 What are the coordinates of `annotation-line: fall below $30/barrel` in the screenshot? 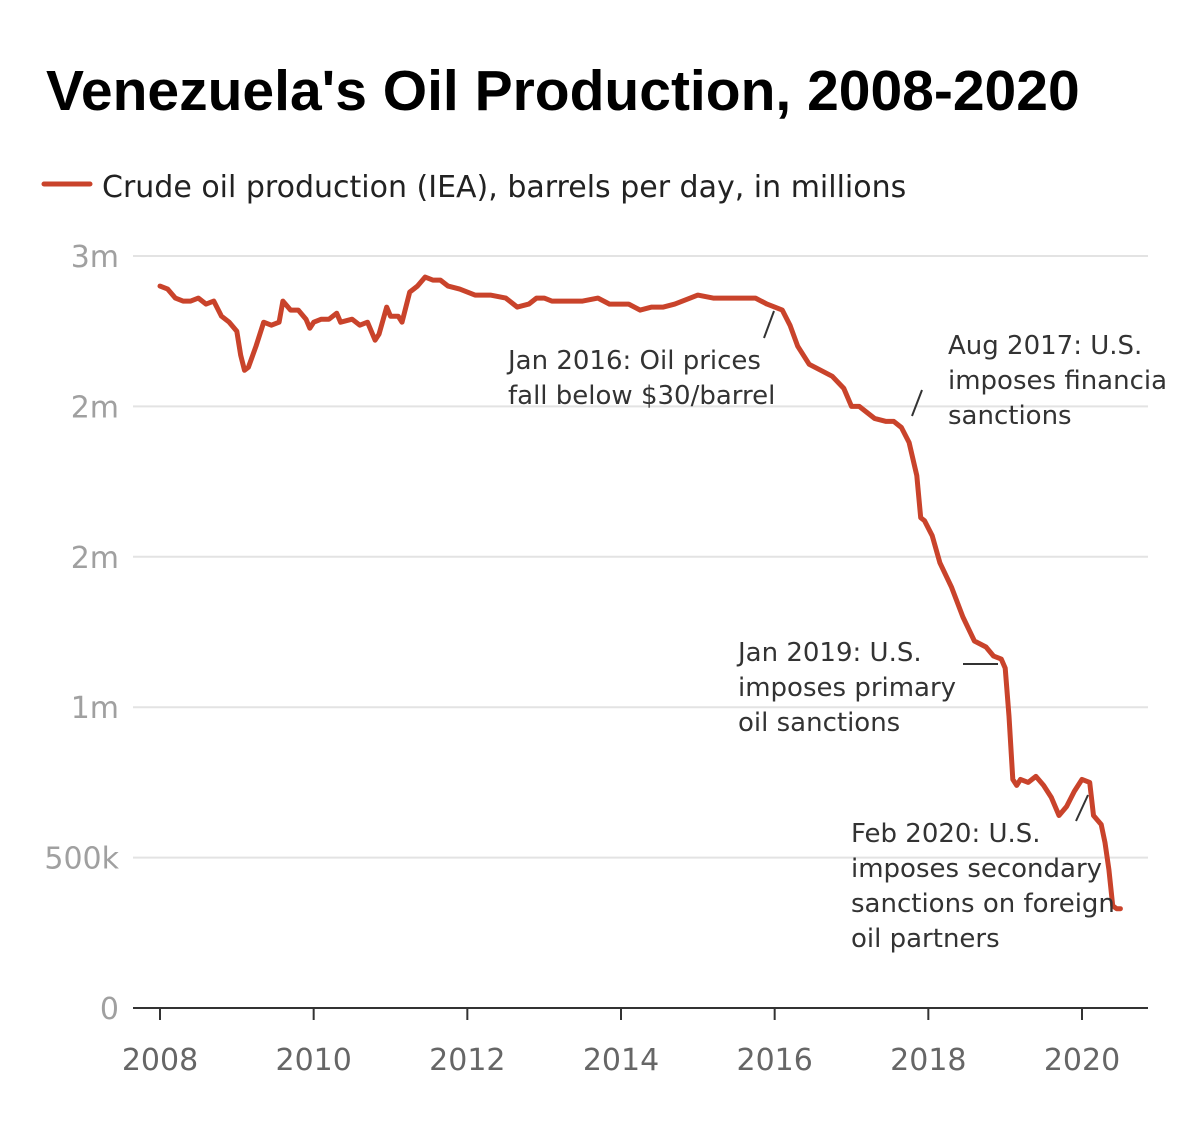 It's located at (641, 396).